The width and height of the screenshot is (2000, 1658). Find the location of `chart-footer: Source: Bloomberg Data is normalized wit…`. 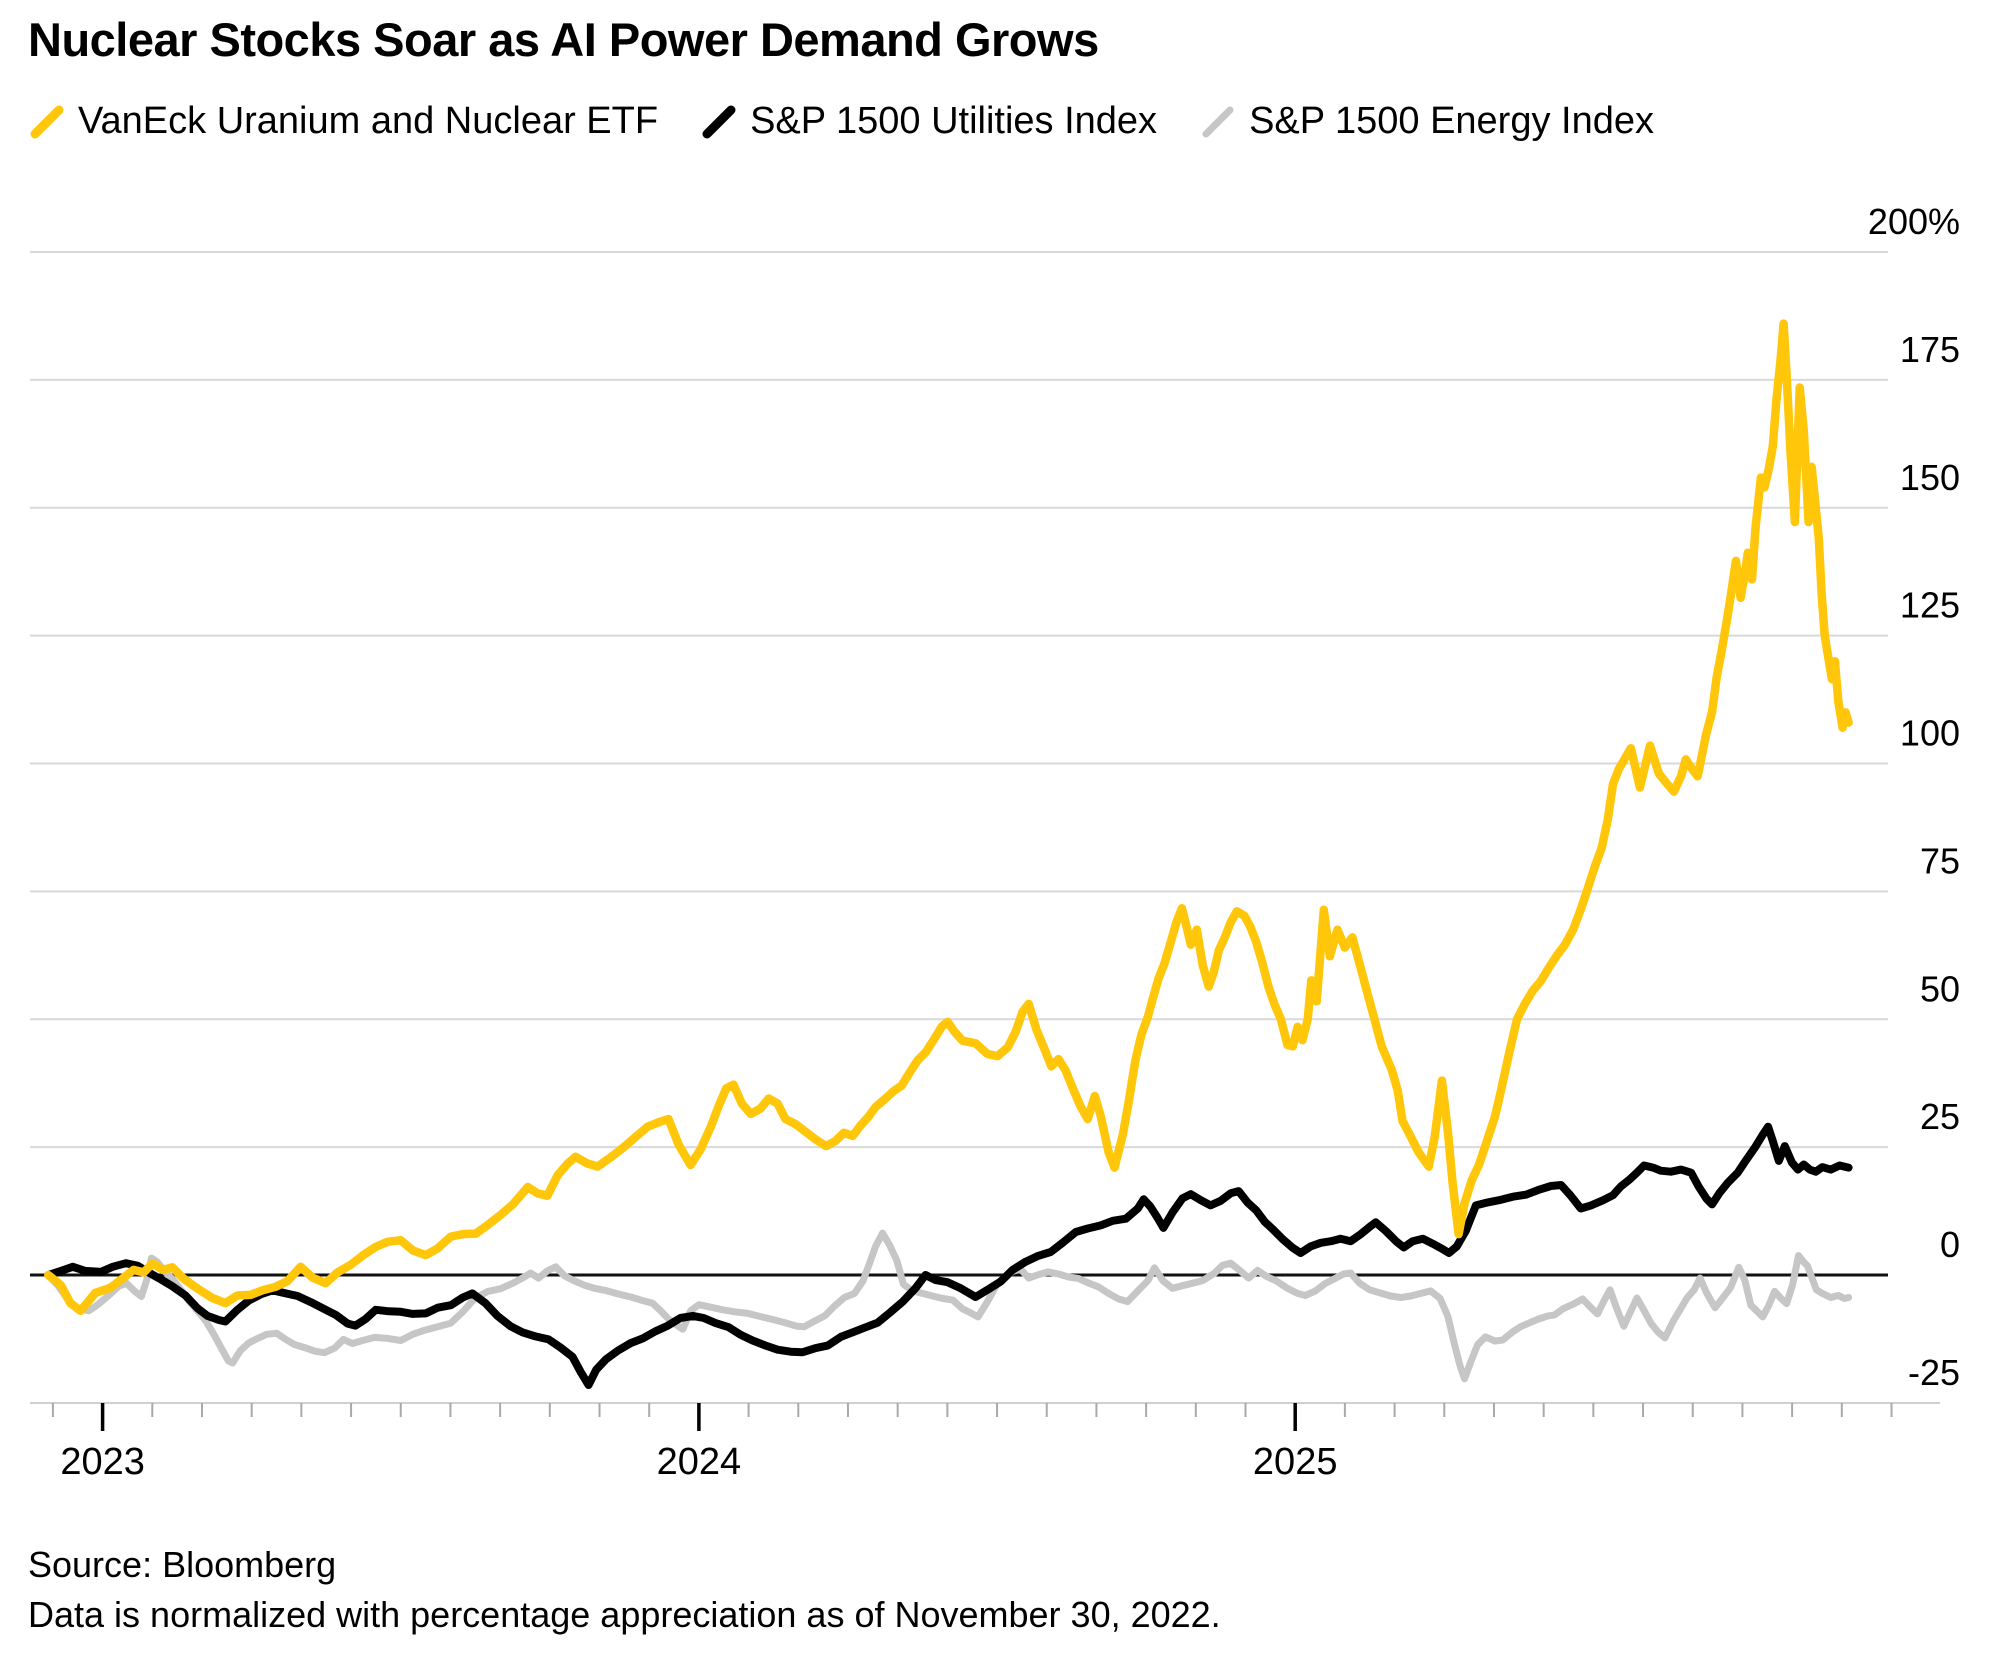

chart-footer: Source: Bloomberg Data is normalized wit… is located at coordinates (624, 1589).